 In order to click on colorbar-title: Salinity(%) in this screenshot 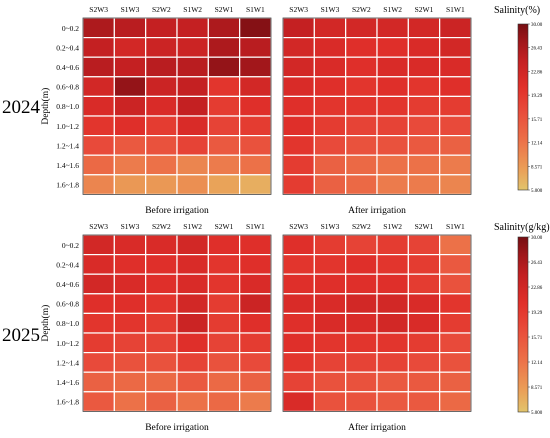, I will do `click(517, 10)`.